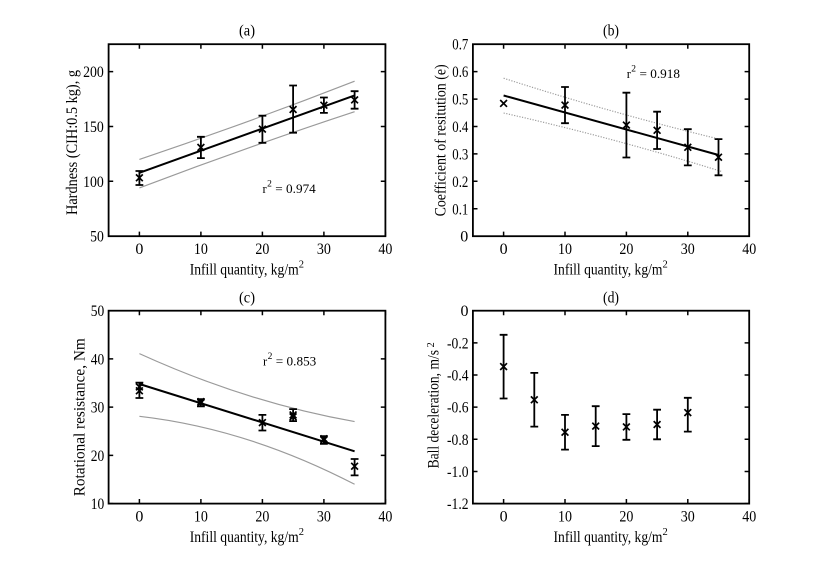 The width and height of the screenshot is (832, 569). Describe the element at coordinates (458, 408) in the screenshot. I see `svg-text: -0.6` at that location.